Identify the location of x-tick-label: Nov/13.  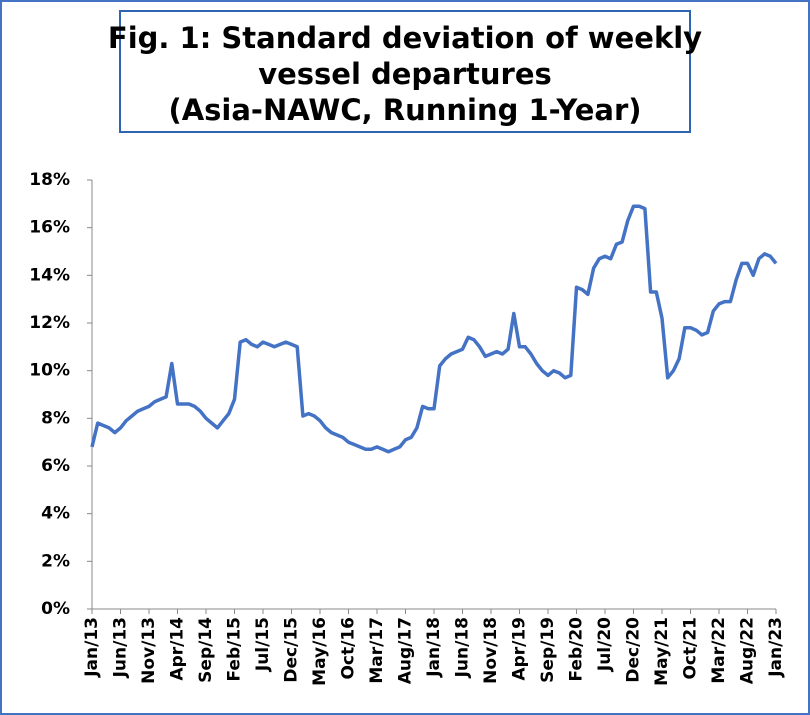
(149, 650).